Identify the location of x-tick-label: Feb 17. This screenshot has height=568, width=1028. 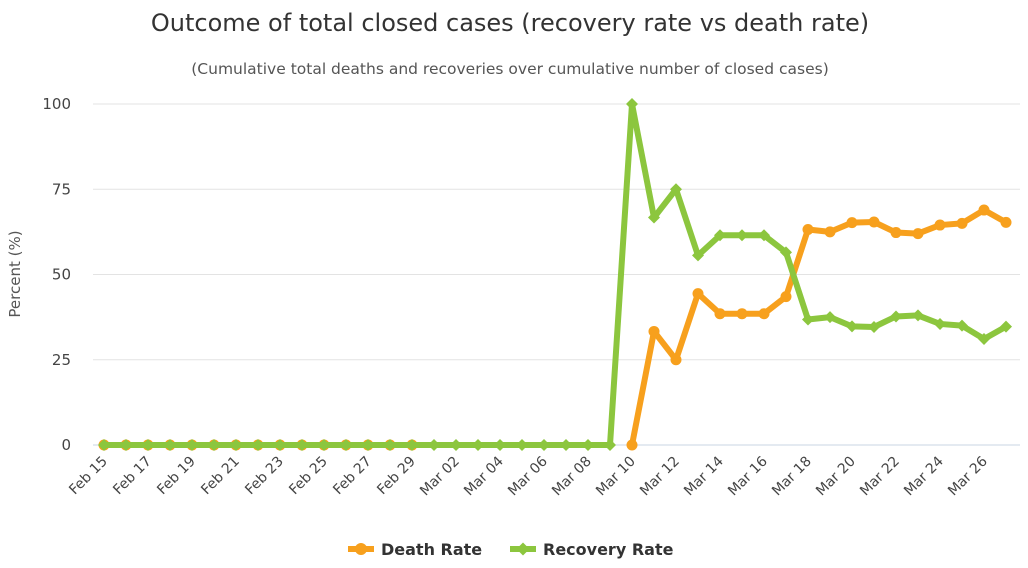
(132, 476).